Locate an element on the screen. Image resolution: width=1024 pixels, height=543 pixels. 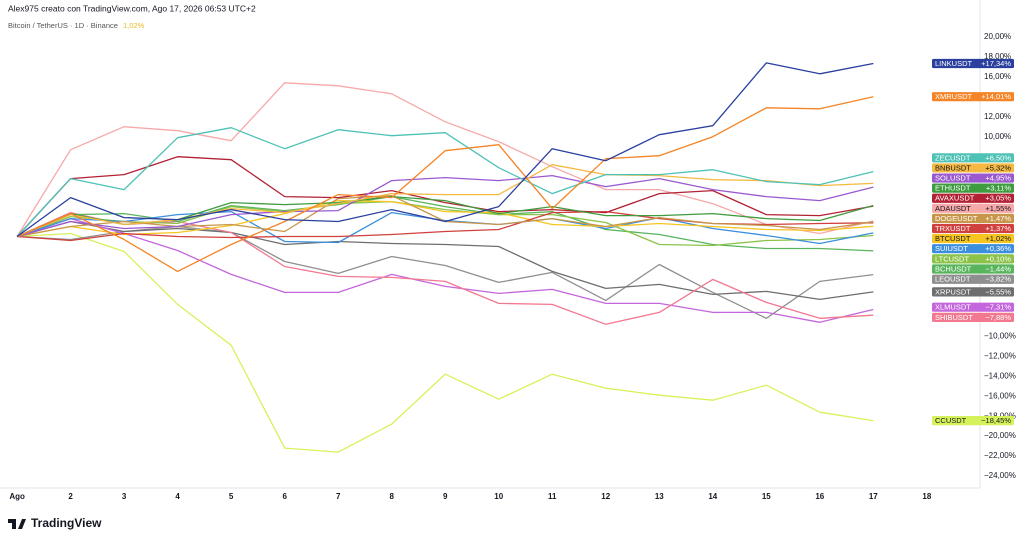
x-tick-label: 14 is located at coordinates (712, 496).